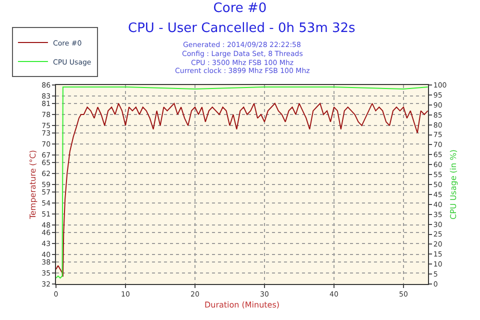  What do you see at coordinates (240, 8) in the screenshot?
I see `chart-title: Core #0` at bounding box center [240, 8].